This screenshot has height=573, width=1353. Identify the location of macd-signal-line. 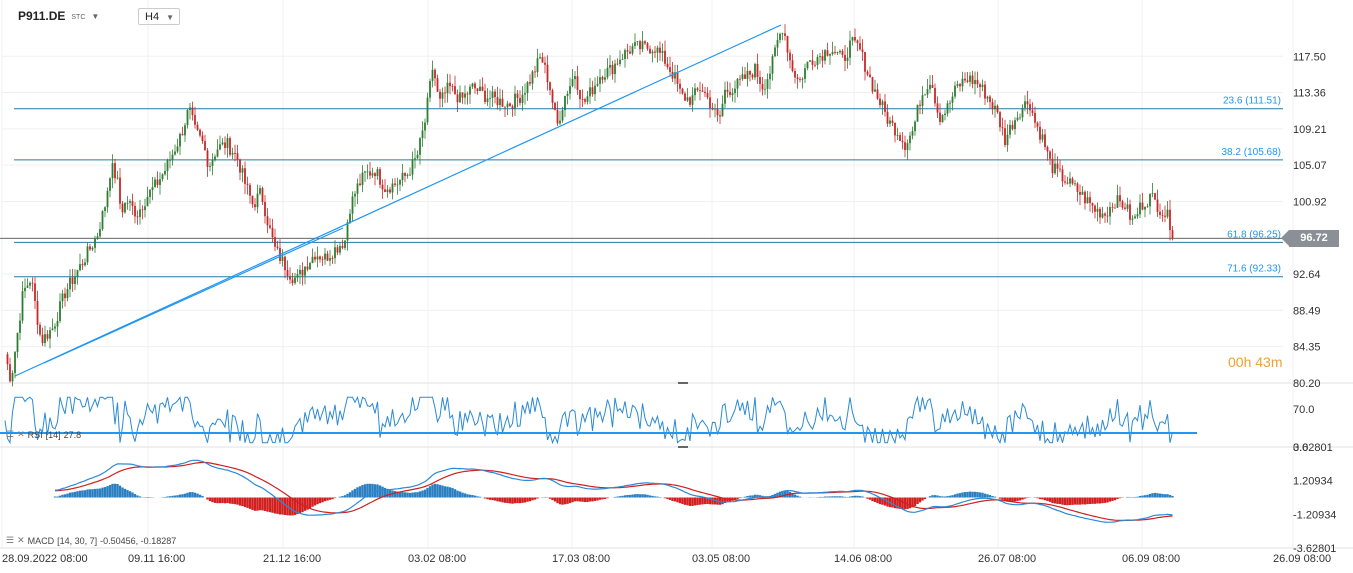
(613, 491).